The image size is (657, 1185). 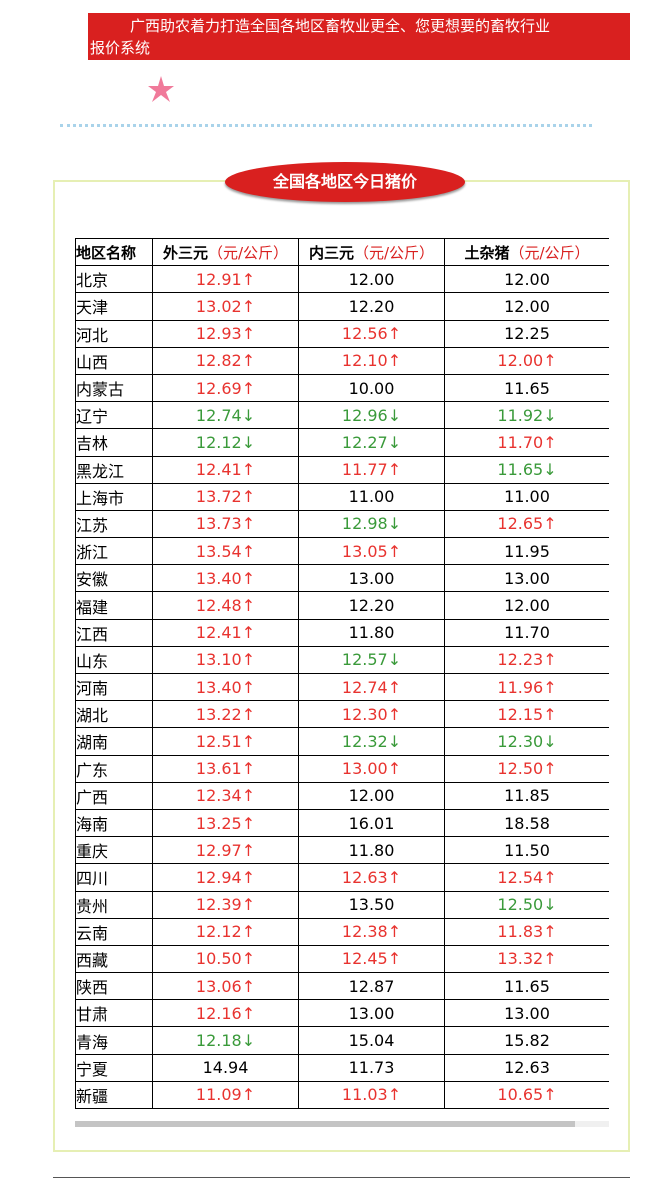 What do you see at coordinates (114, 986) in the screenshot?
I see `region-cell: 陕西` at bounding box center [114, 986].